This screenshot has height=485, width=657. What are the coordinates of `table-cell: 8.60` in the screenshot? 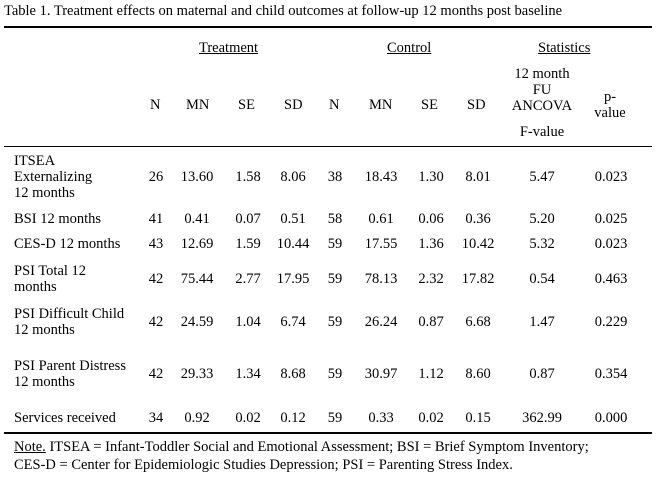 It's located at (478, 374).